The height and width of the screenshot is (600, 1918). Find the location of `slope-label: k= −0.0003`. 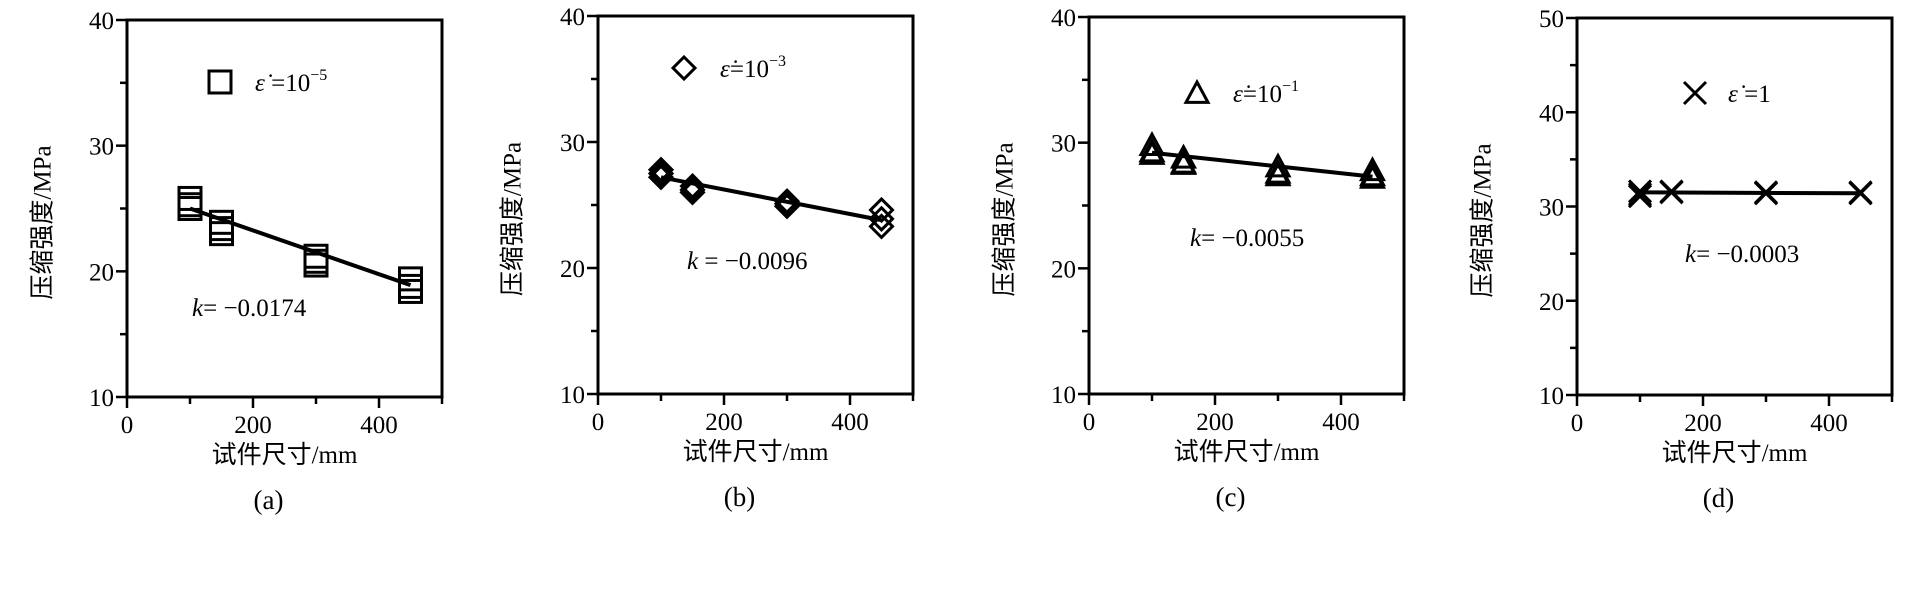

slope-label: k= −0.0003 is located at coordinates (1742, 254).